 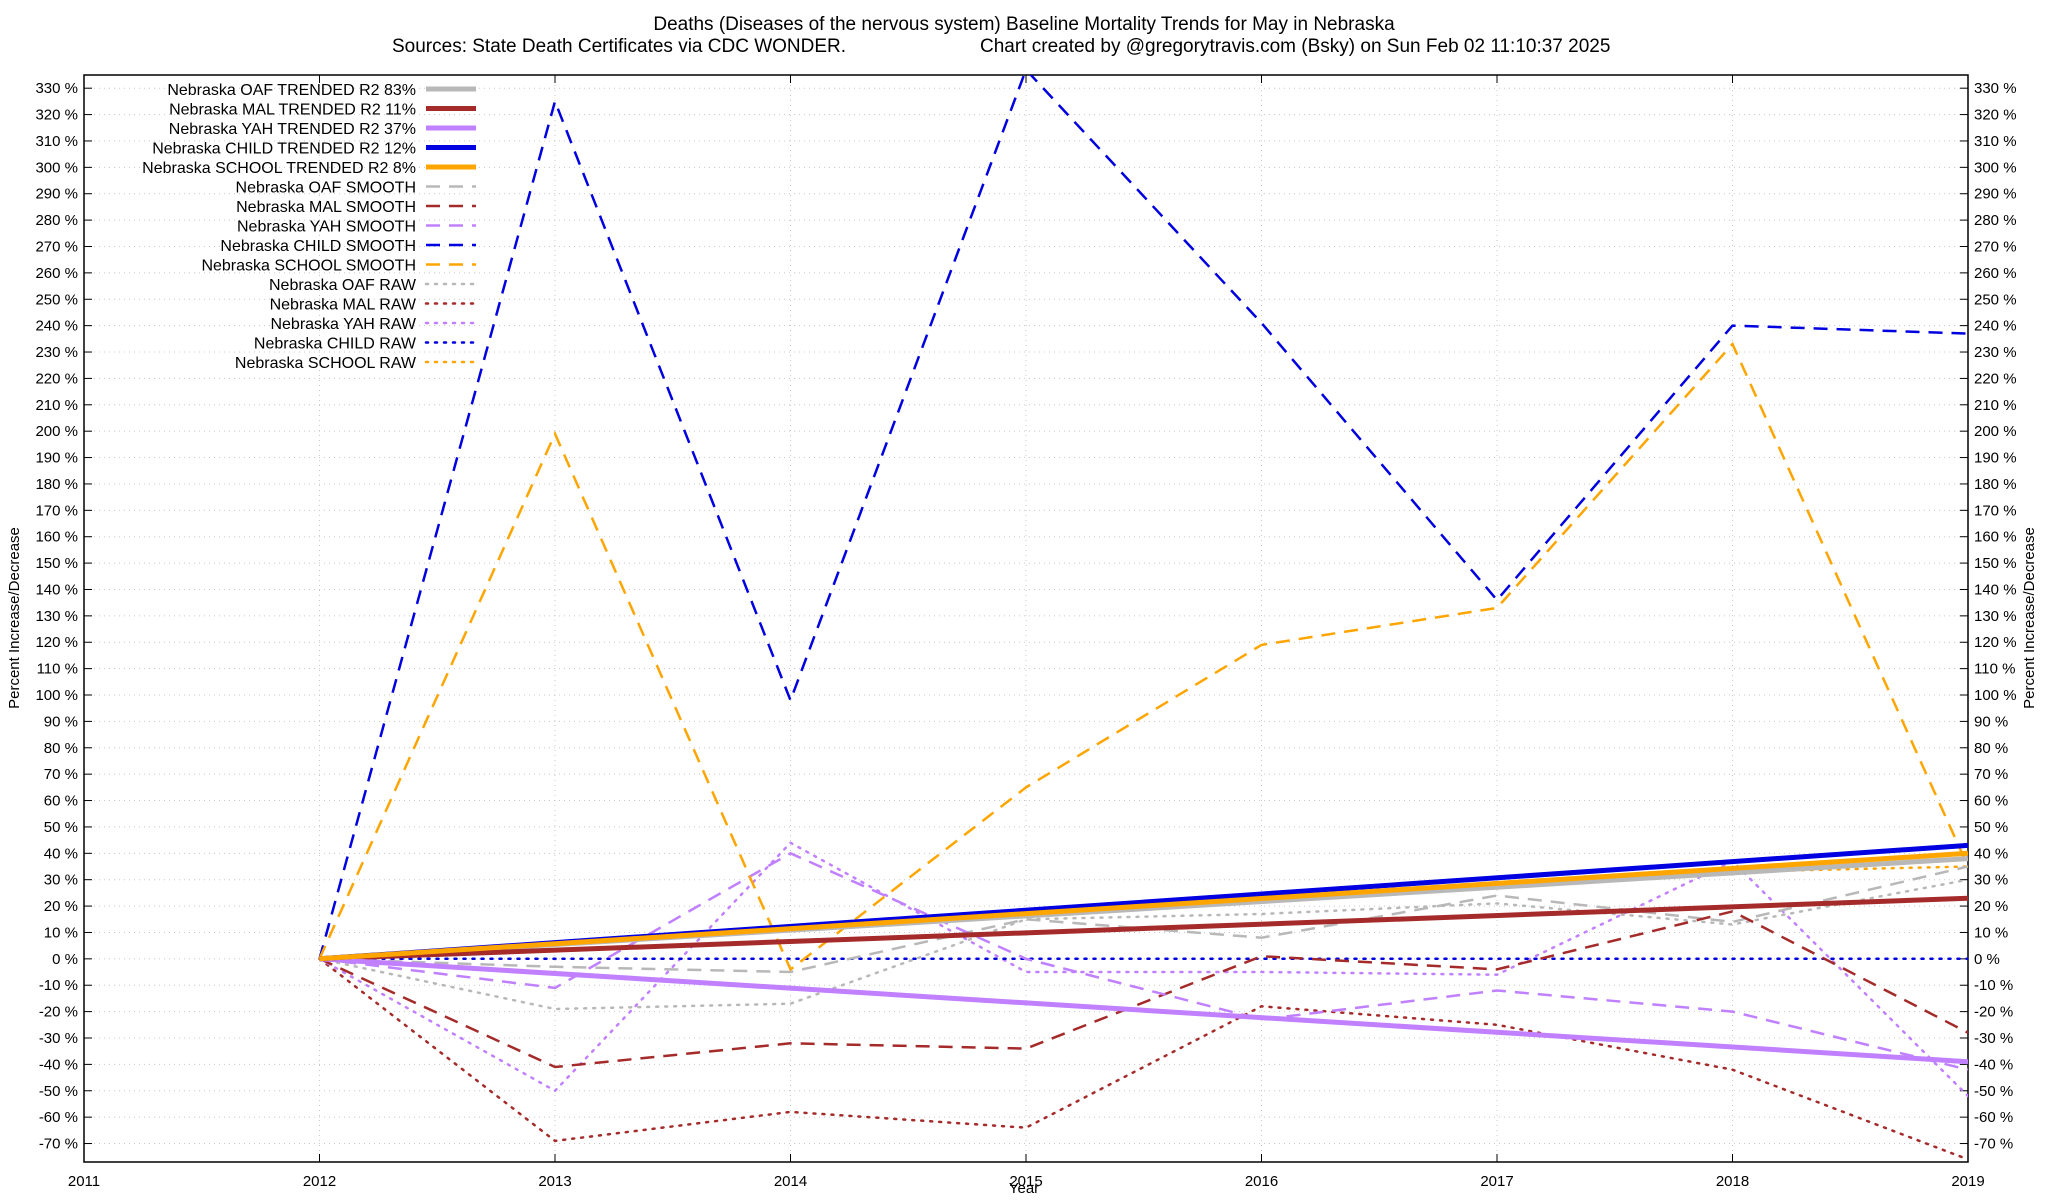 I want to click on nebraska-school-trended-line, so click(x=1143, y=906).